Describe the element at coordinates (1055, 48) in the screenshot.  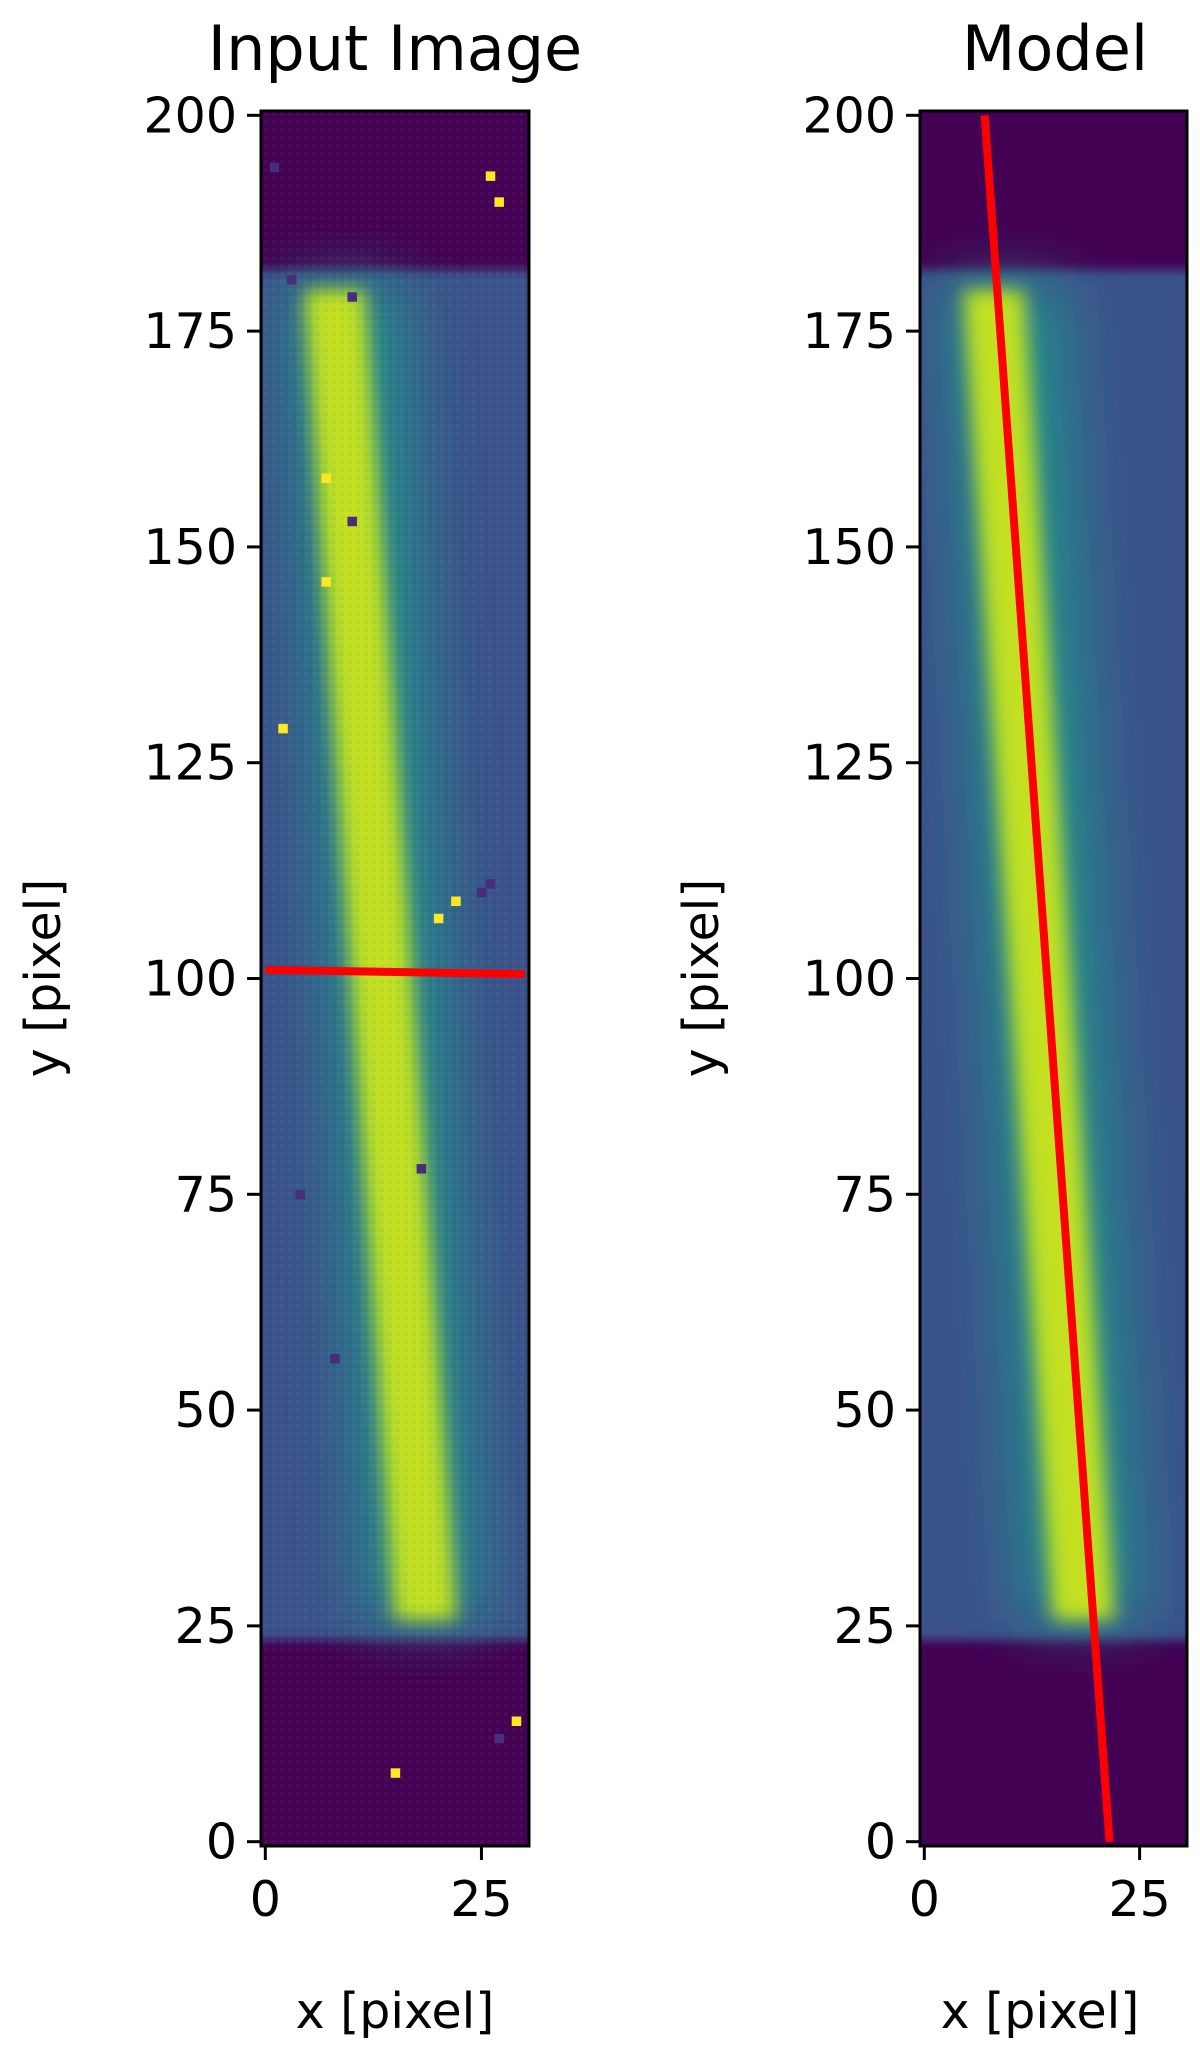
I see `panel-title-model: Model` at that location.